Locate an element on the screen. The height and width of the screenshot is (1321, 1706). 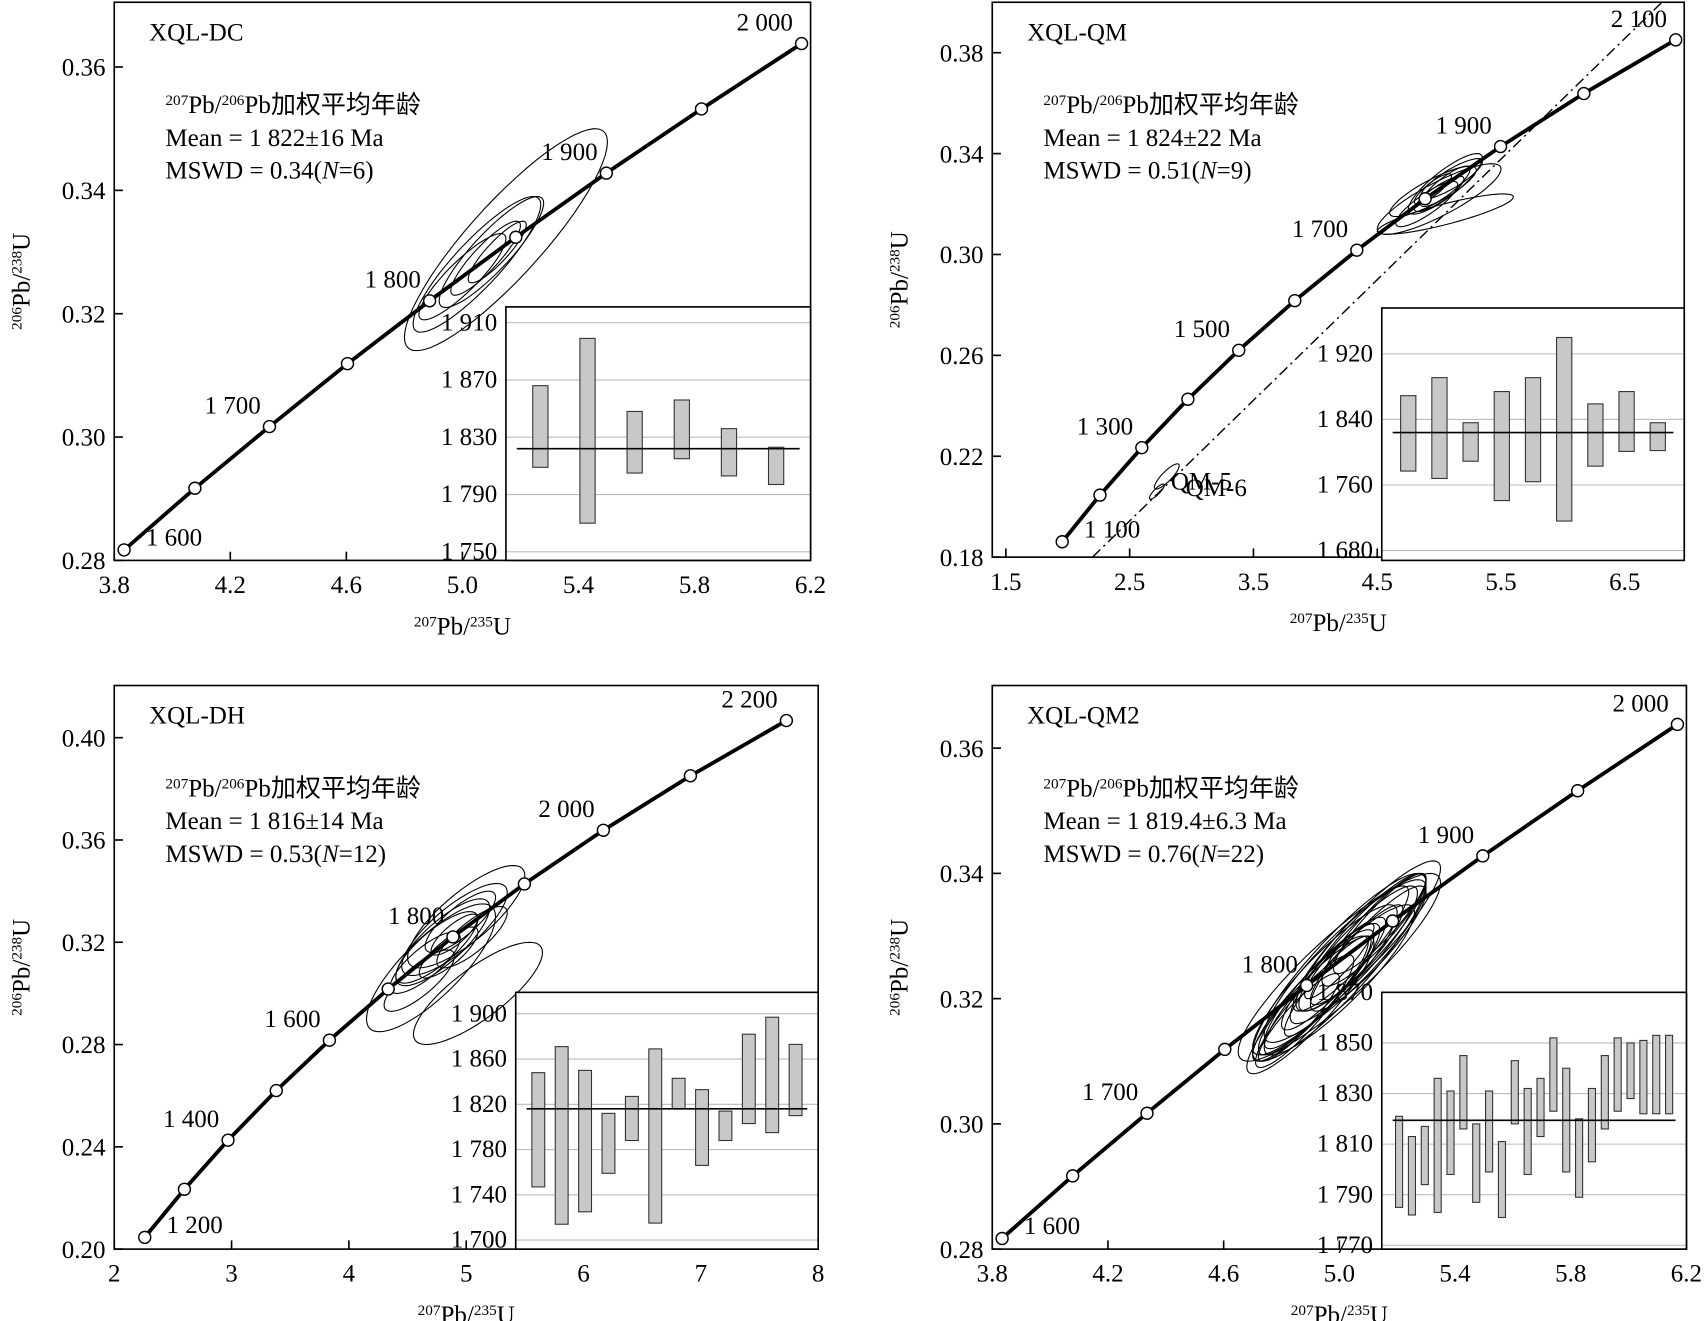
text-part: N is located at coordinates (330, 171).